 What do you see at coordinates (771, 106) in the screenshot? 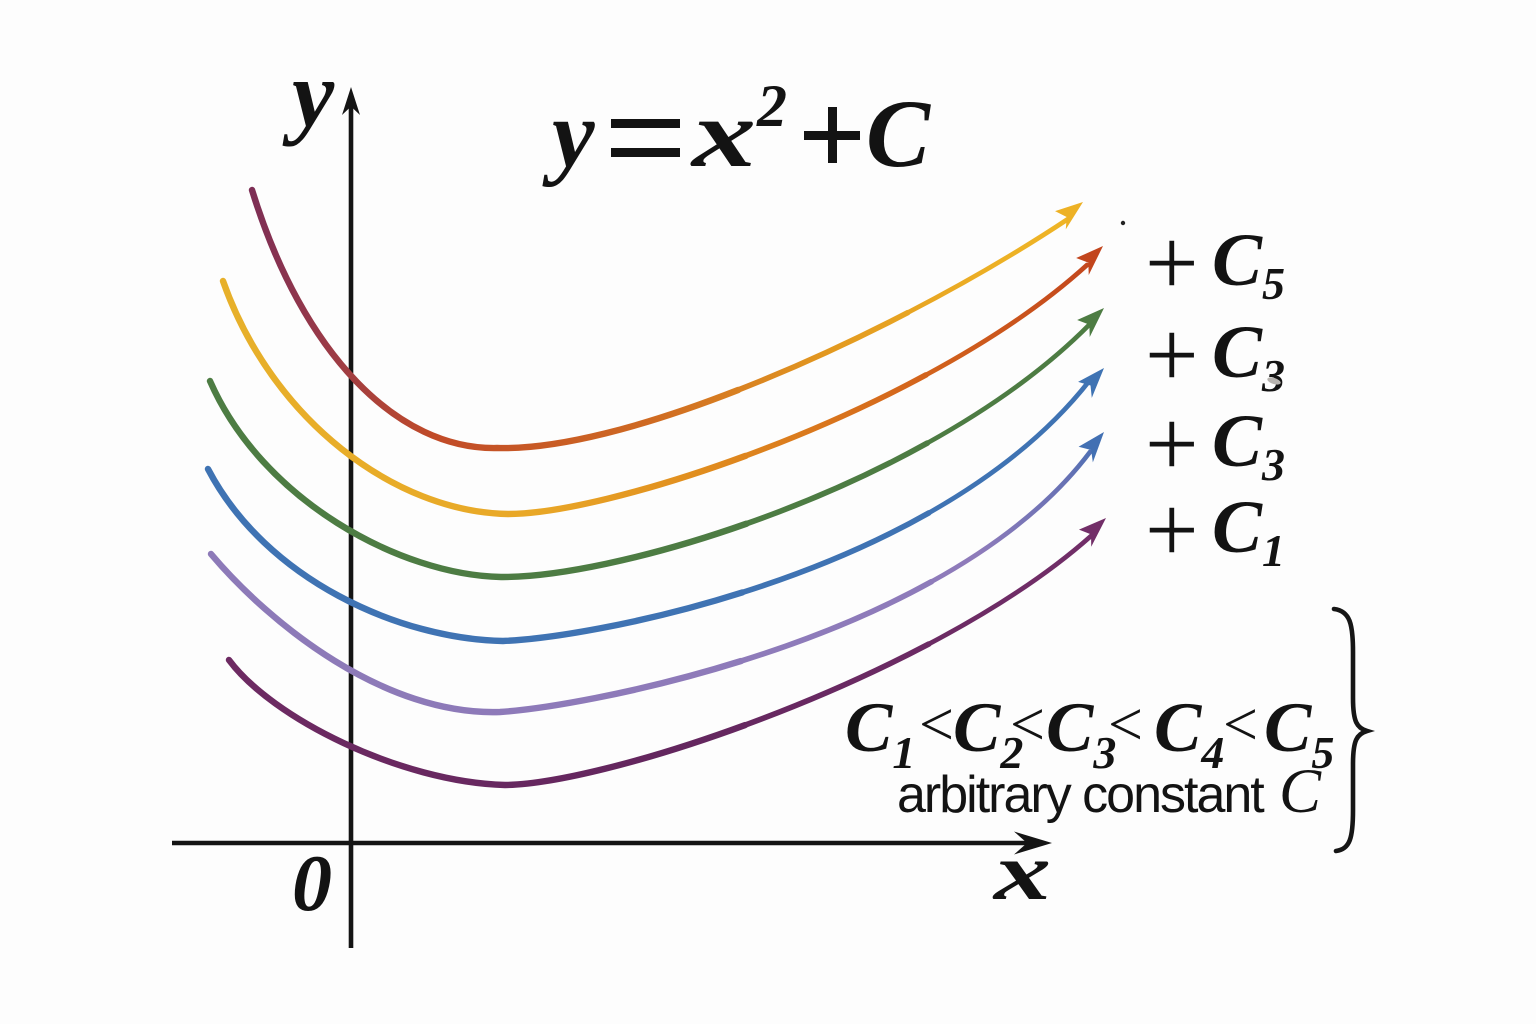
I see `svg-text: 2` at bounding box center [771, 106].